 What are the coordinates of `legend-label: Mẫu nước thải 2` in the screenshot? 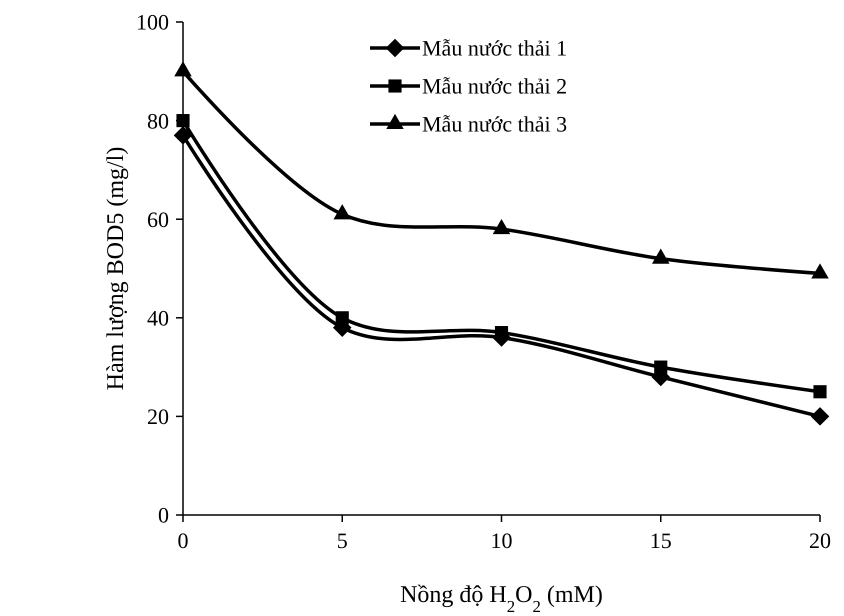 It's located at (495, 86).